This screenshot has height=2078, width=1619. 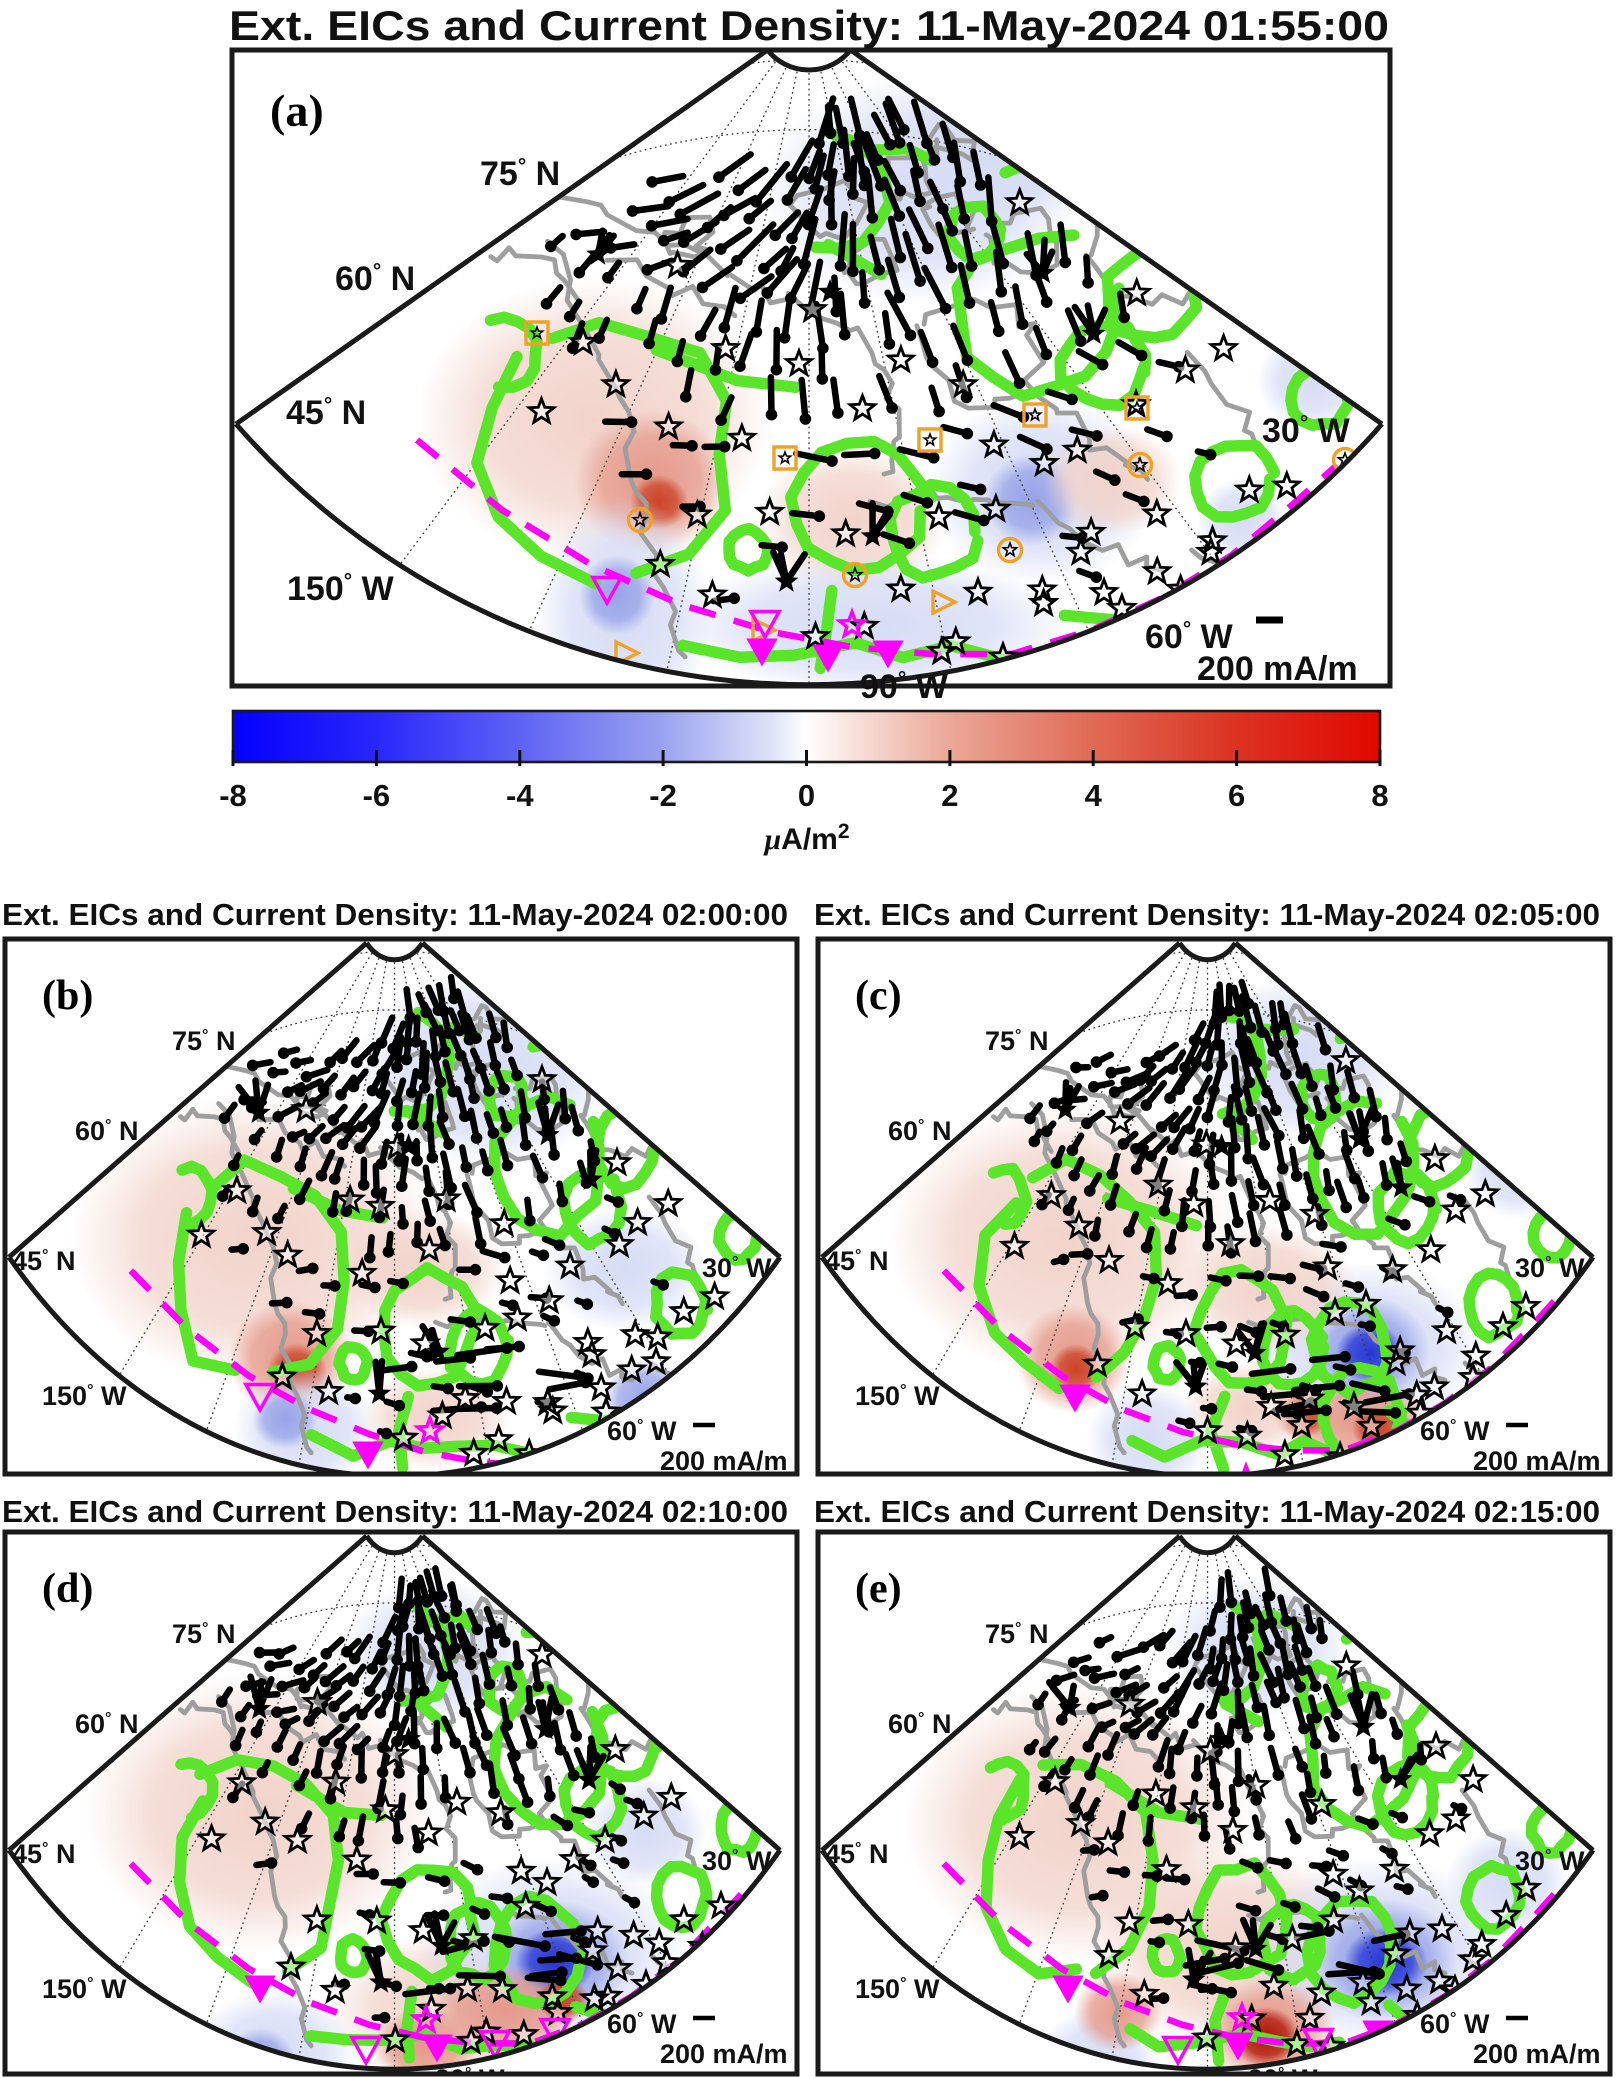 I want to click on svg-text: 8, so click(x=1379, y=795).